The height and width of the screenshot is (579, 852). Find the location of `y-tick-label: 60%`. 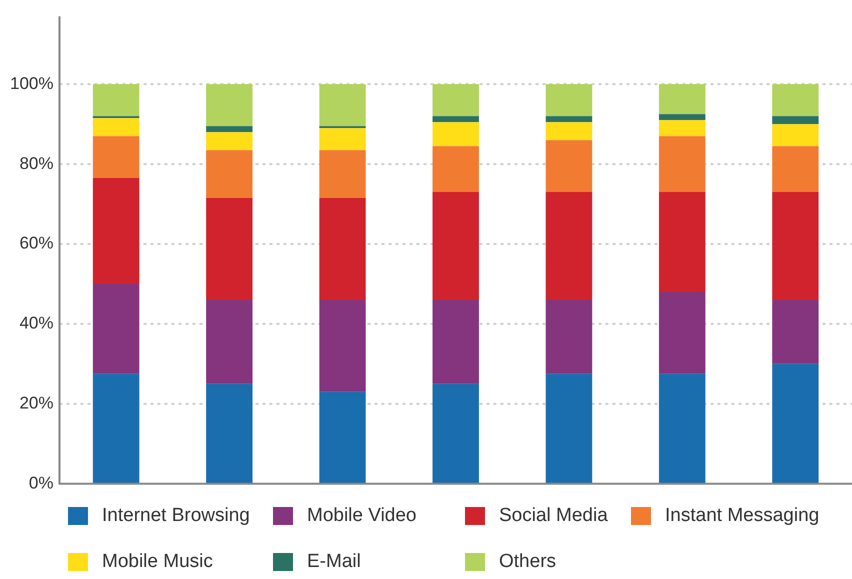

y-tick-label: 60% is located at coordinates (36, 243).